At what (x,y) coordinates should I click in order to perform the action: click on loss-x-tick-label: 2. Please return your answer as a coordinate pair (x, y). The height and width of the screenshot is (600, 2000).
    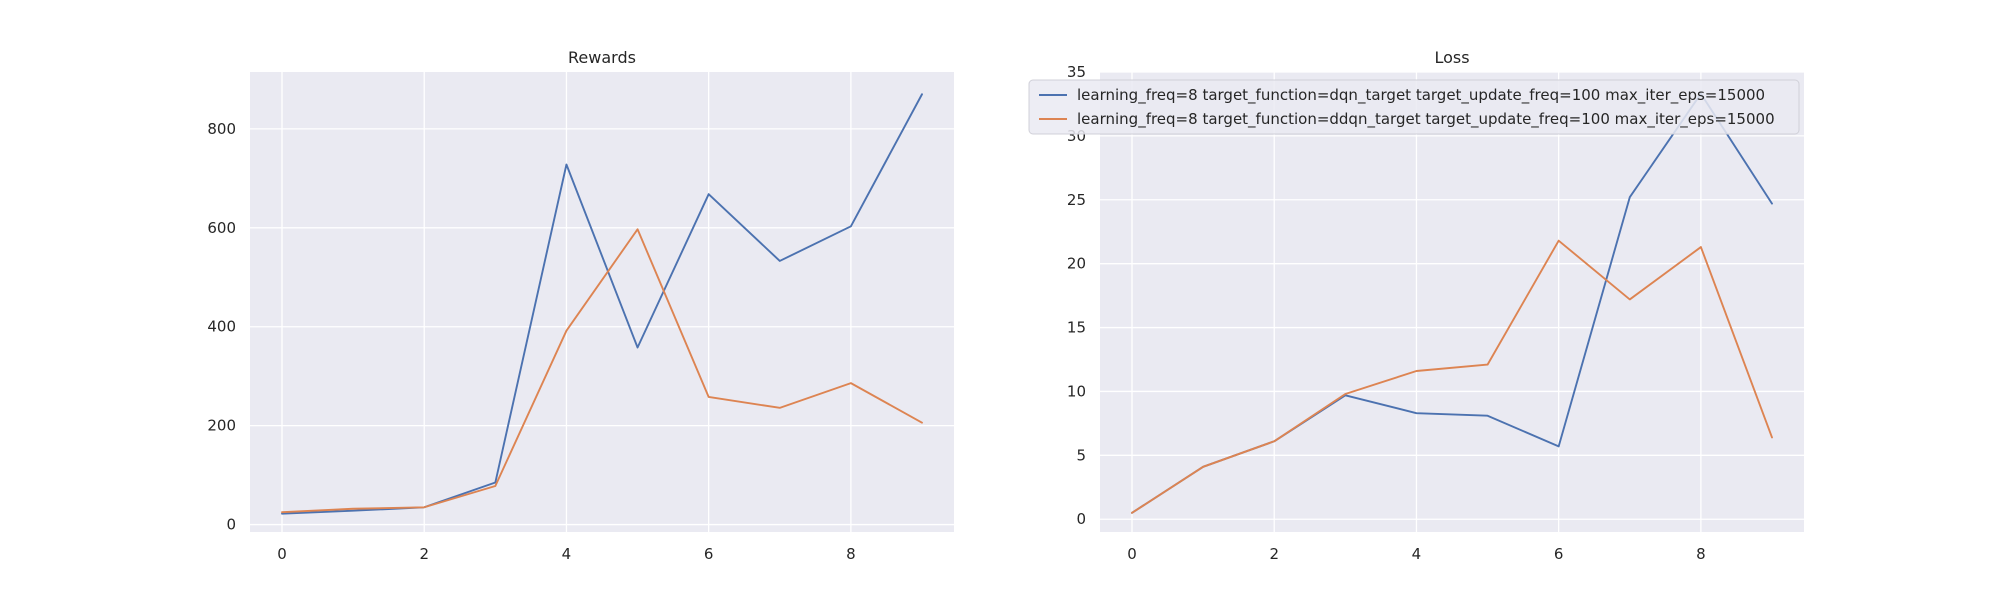
    Looking at the image, I should click on (1274, 554).